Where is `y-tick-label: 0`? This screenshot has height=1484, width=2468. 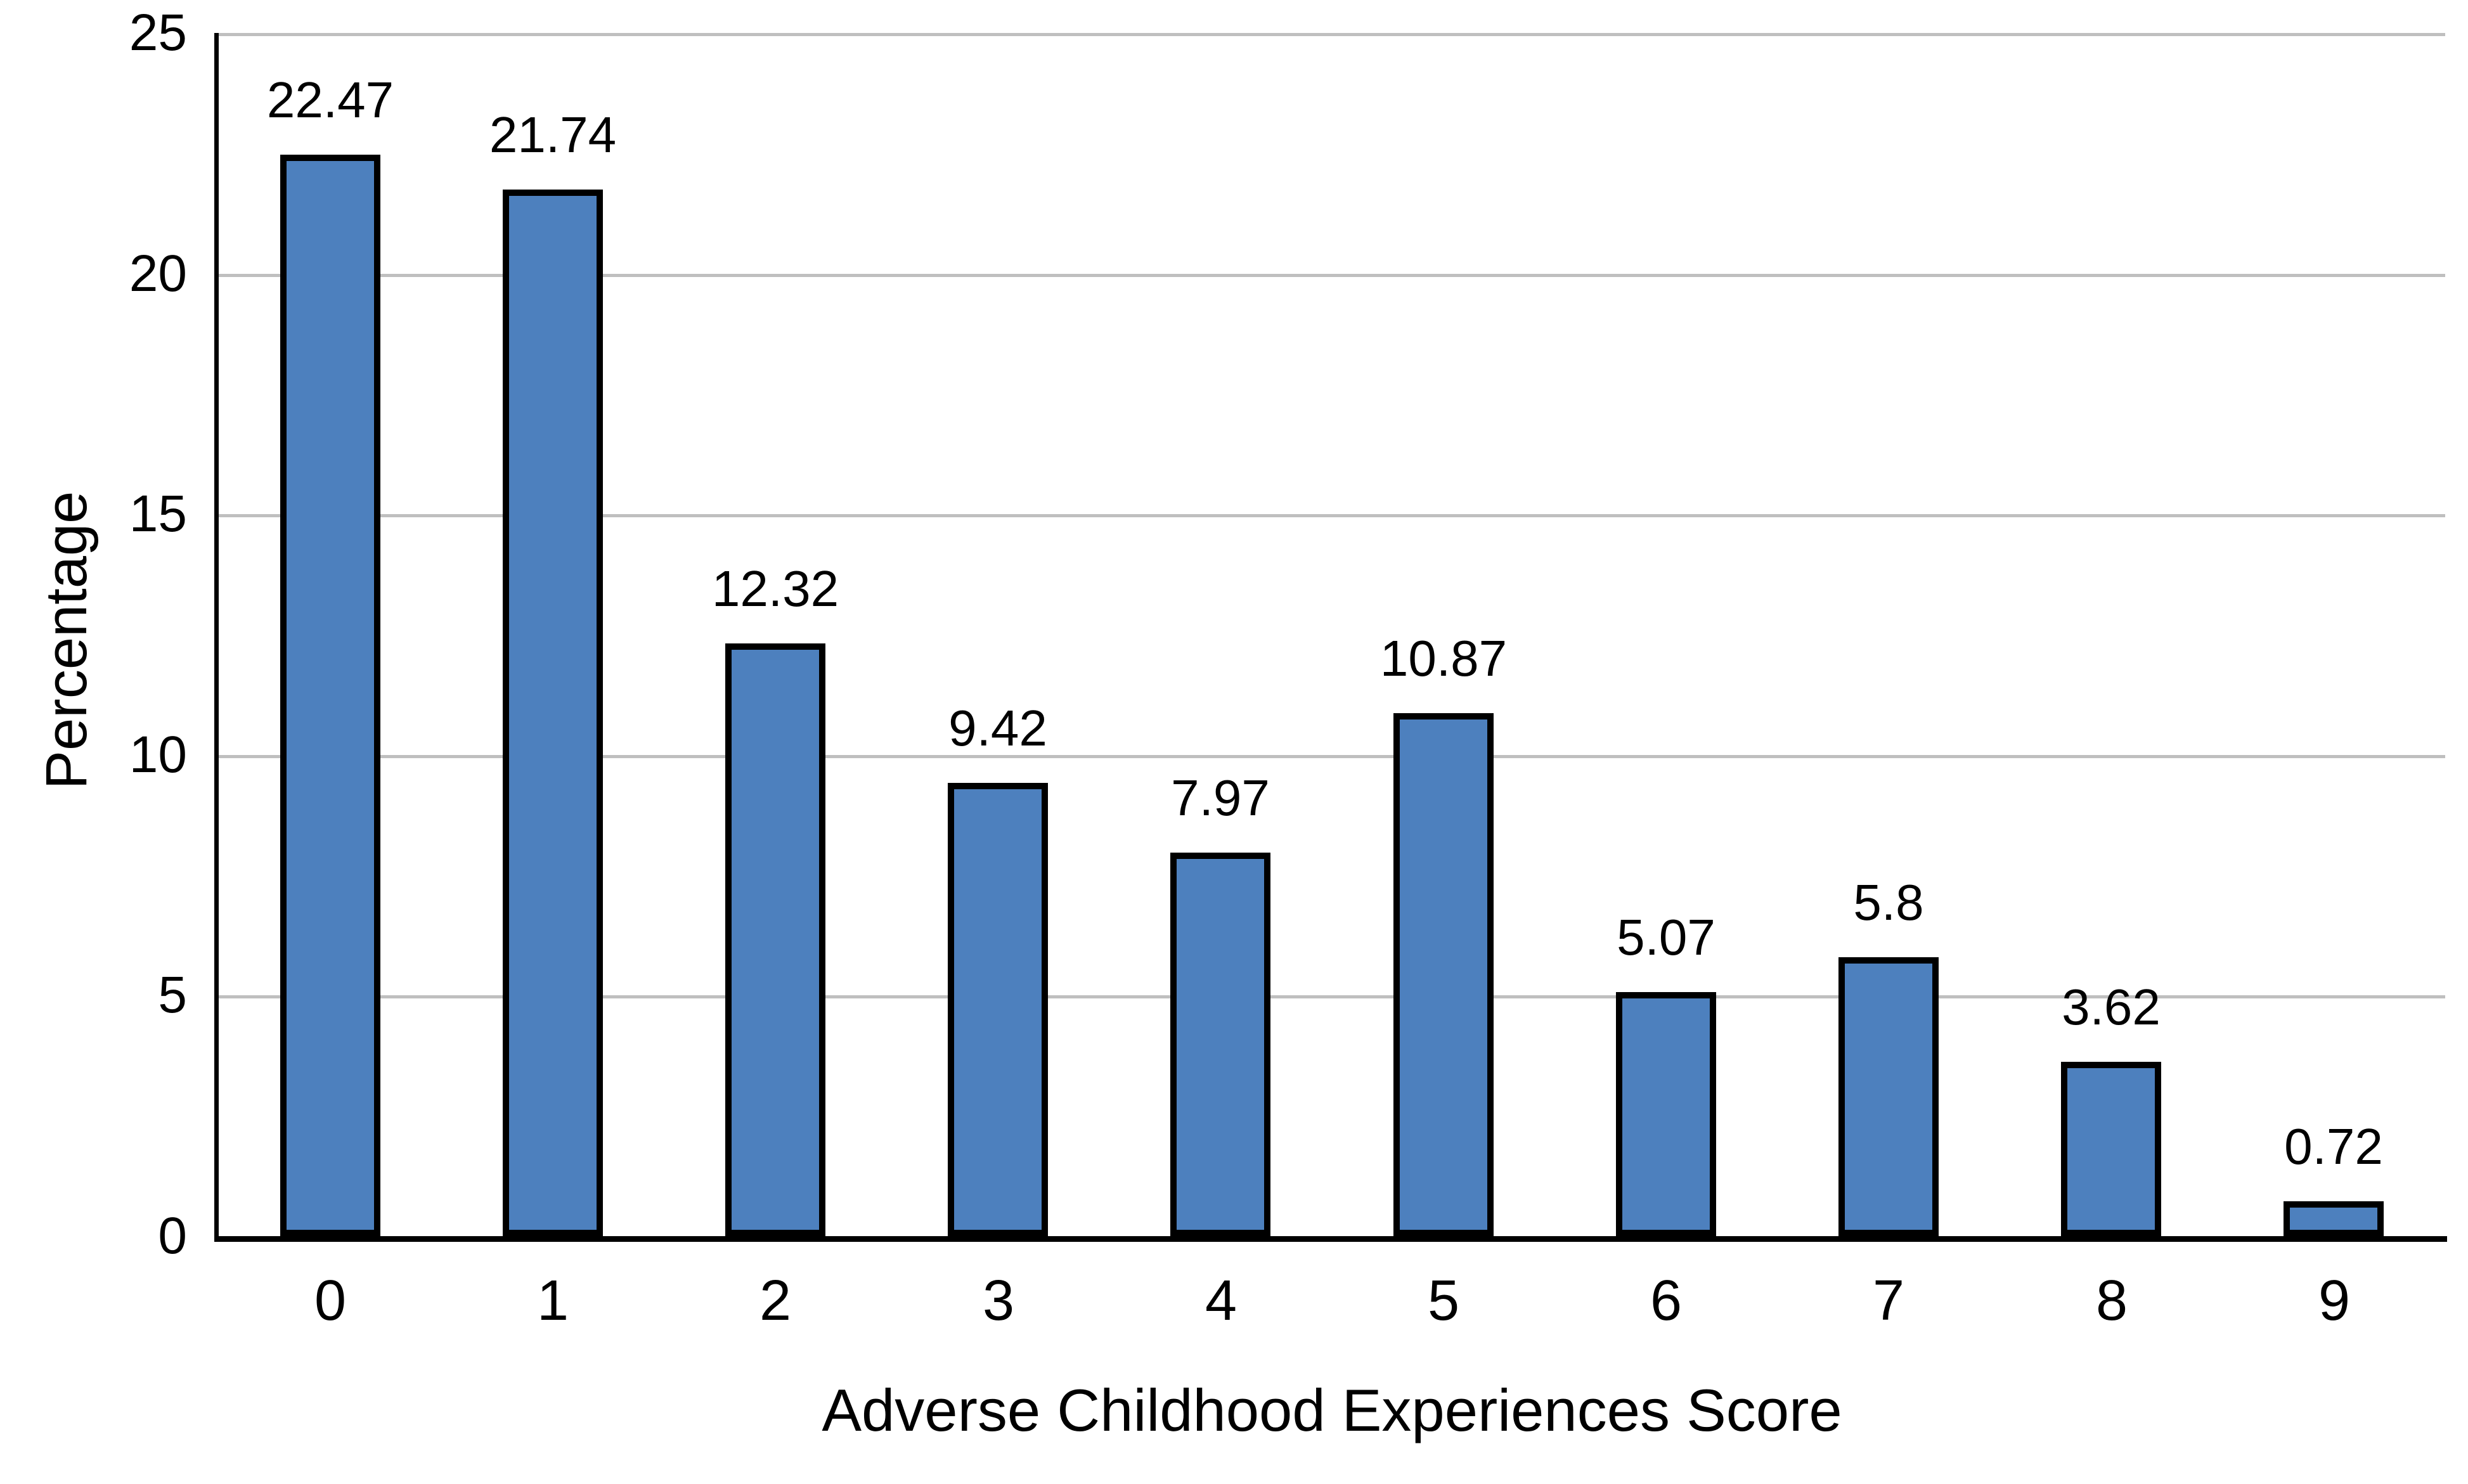
y-tick-label: 0 is located at coordinates (172, 1236).